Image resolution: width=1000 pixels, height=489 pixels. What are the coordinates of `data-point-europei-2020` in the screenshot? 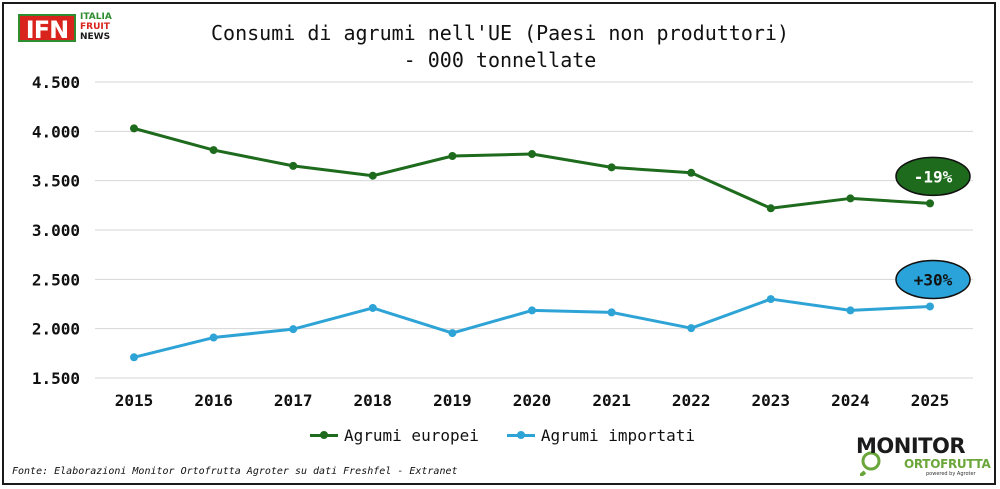 It's located at (532, 154).